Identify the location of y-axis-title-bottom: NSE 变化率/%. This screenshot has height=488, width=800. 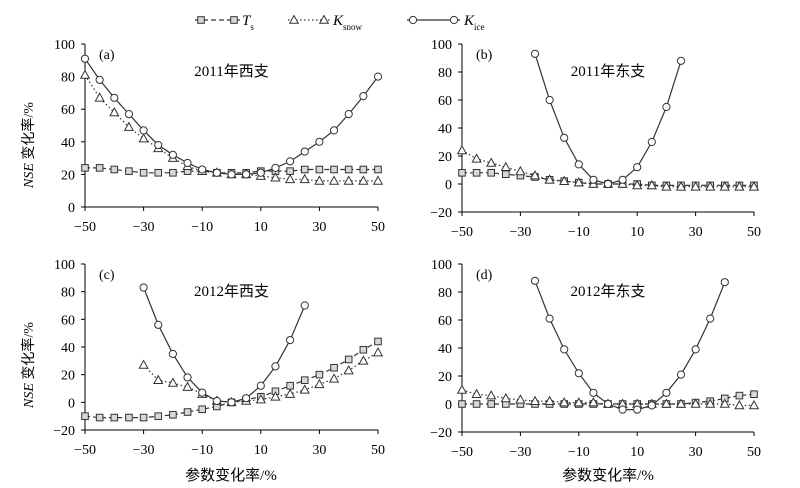
(28, 365).